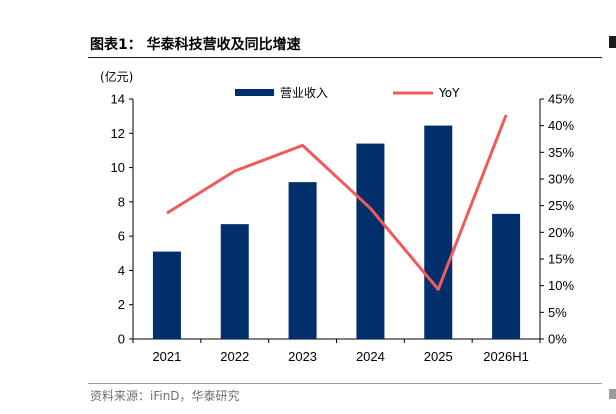  I want to click on x-tick-label: 2022, so click(234, 356).